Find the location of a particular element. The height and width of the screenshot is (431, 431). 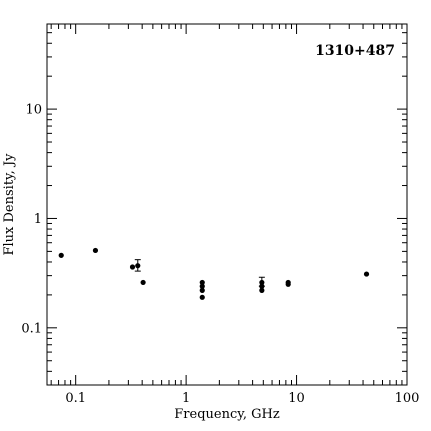

source-annotation: 1310+487 is located at coordinates (355, 51).